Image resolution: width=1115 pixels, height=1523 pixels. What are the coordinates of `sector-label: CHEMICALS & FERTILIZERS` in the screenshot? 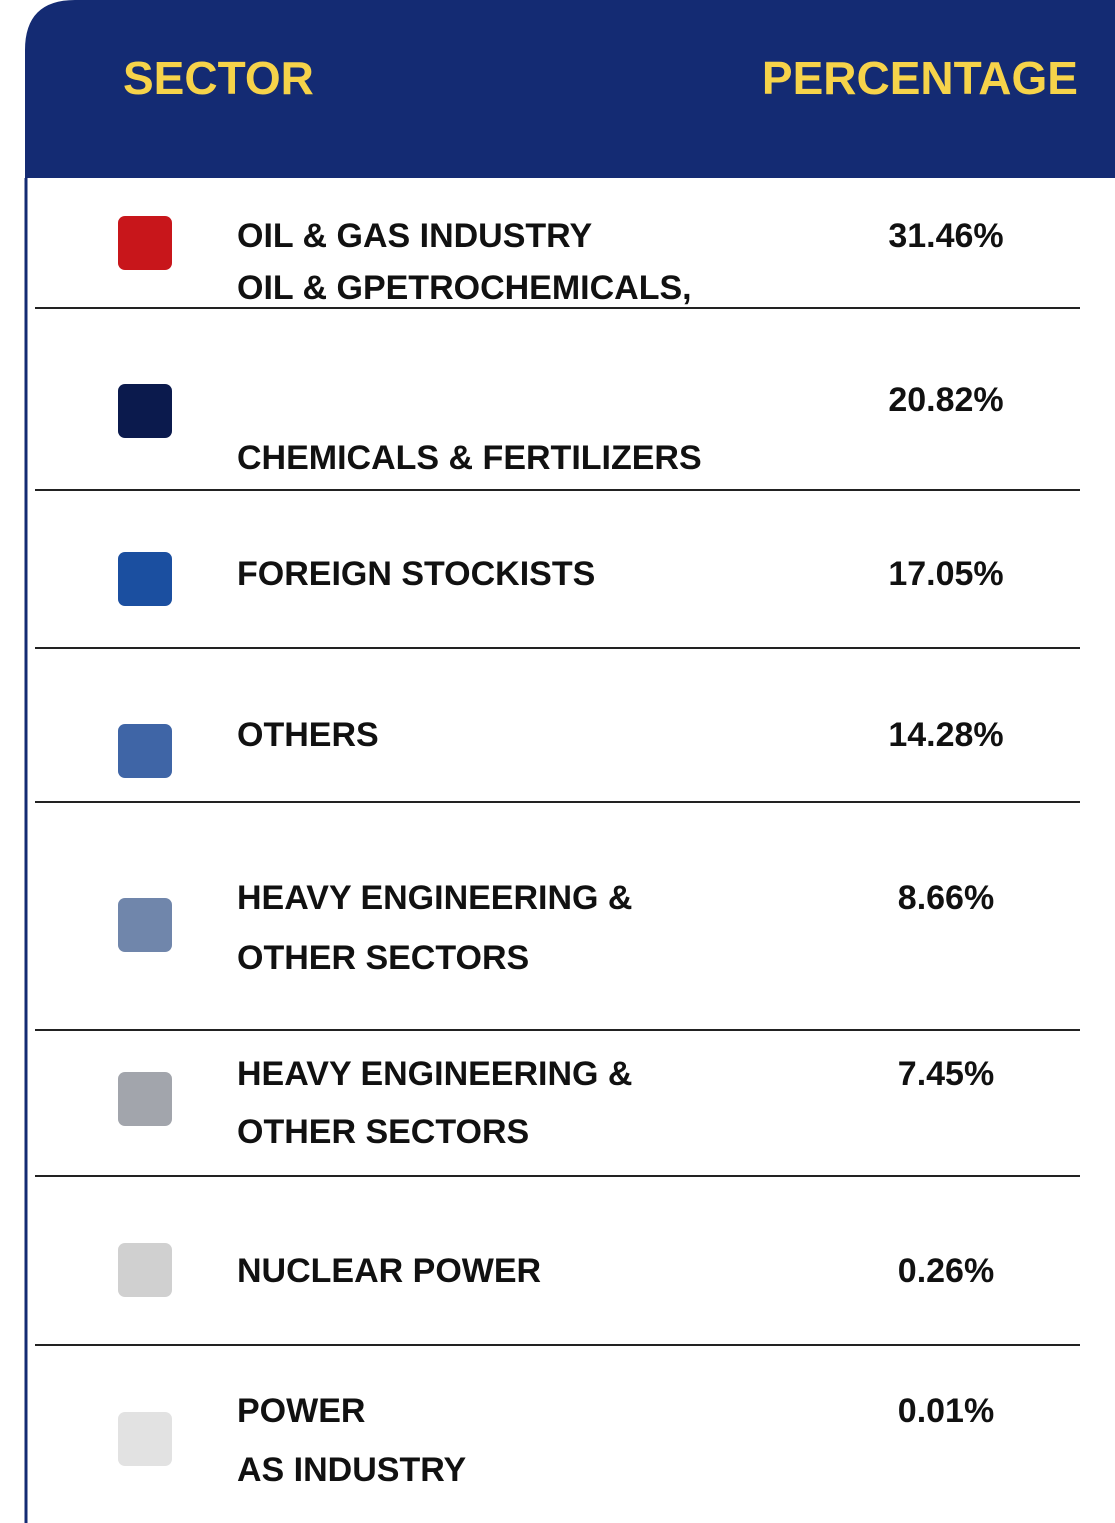 It's located at (469, 458).